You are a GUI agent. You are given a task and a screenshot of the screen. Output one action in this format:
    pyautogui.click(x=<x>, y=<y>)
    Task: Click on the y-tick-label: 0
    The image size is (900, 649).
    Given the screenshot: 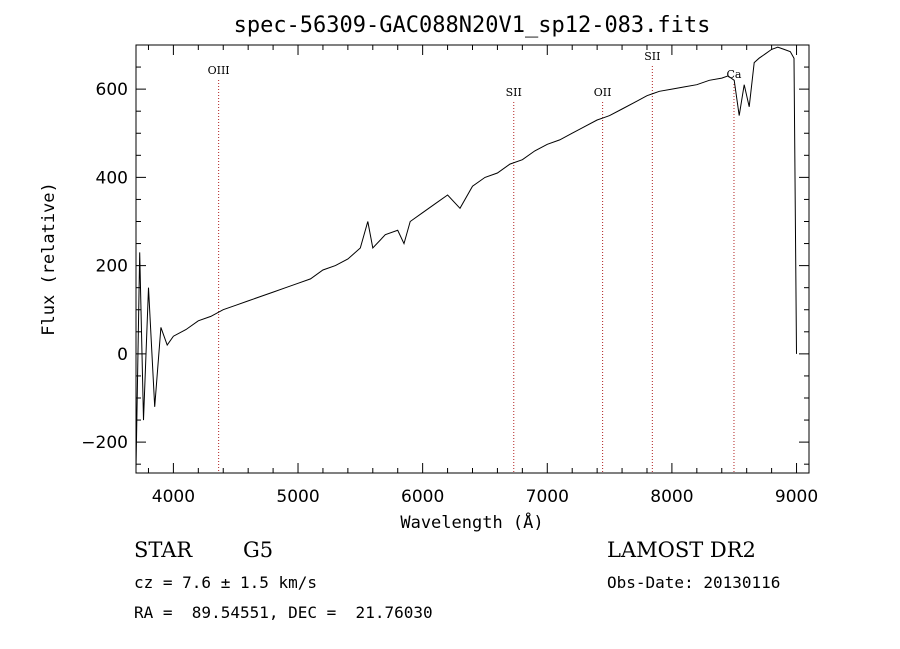 What is the action you would take?
    pyautogui.click(x=122, y=355)
    